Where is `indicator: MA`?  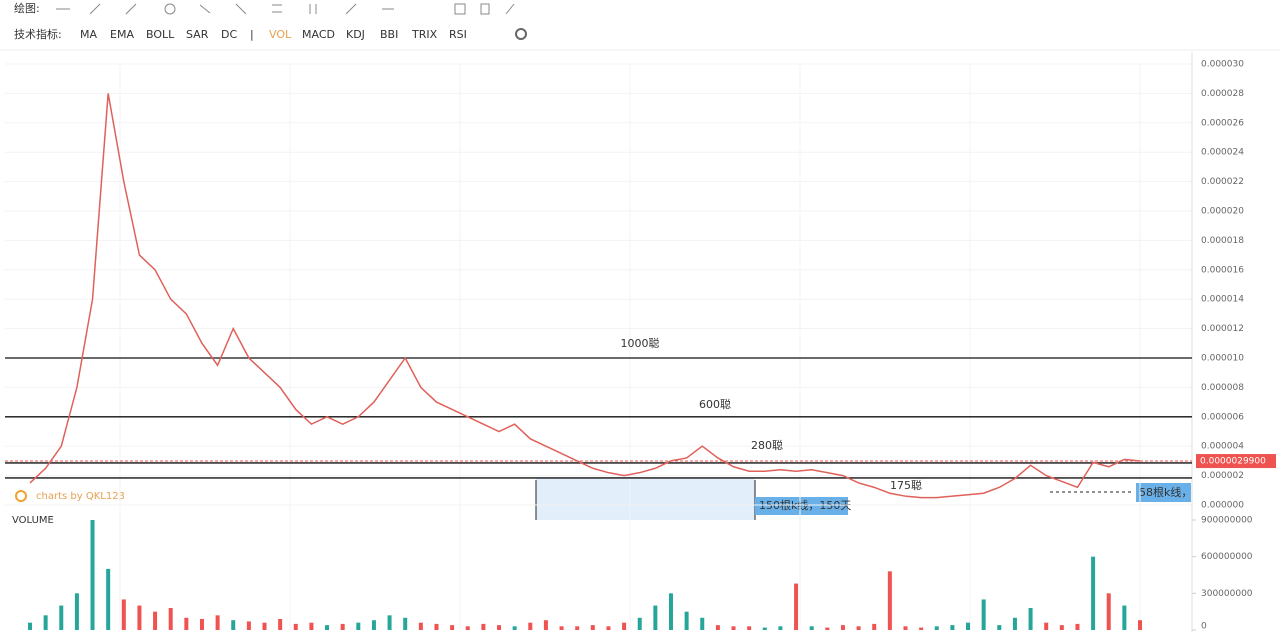
indicator: MA is located at coordinates (88, 34).